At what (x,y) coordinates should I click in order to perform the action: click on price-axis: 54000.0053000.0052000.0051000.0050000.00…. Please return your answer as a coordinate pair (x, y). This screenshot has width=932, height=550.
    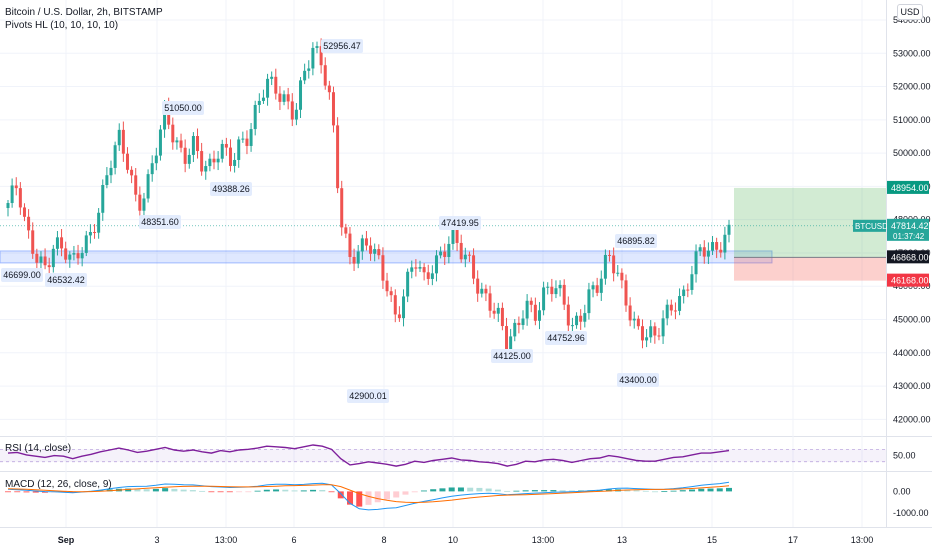
    Looking at the image, I should click on (892, 266).